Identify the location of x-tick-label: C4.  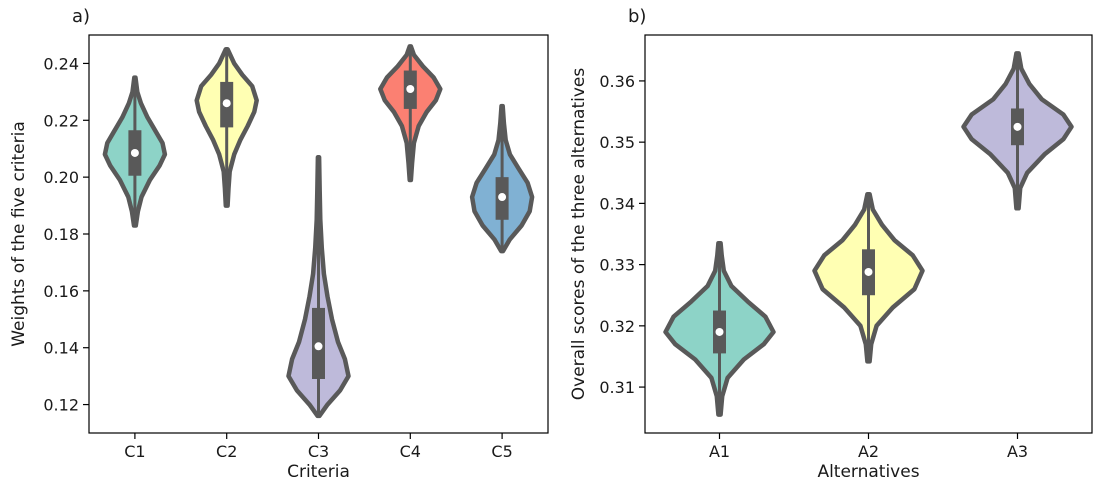
(410, 451).